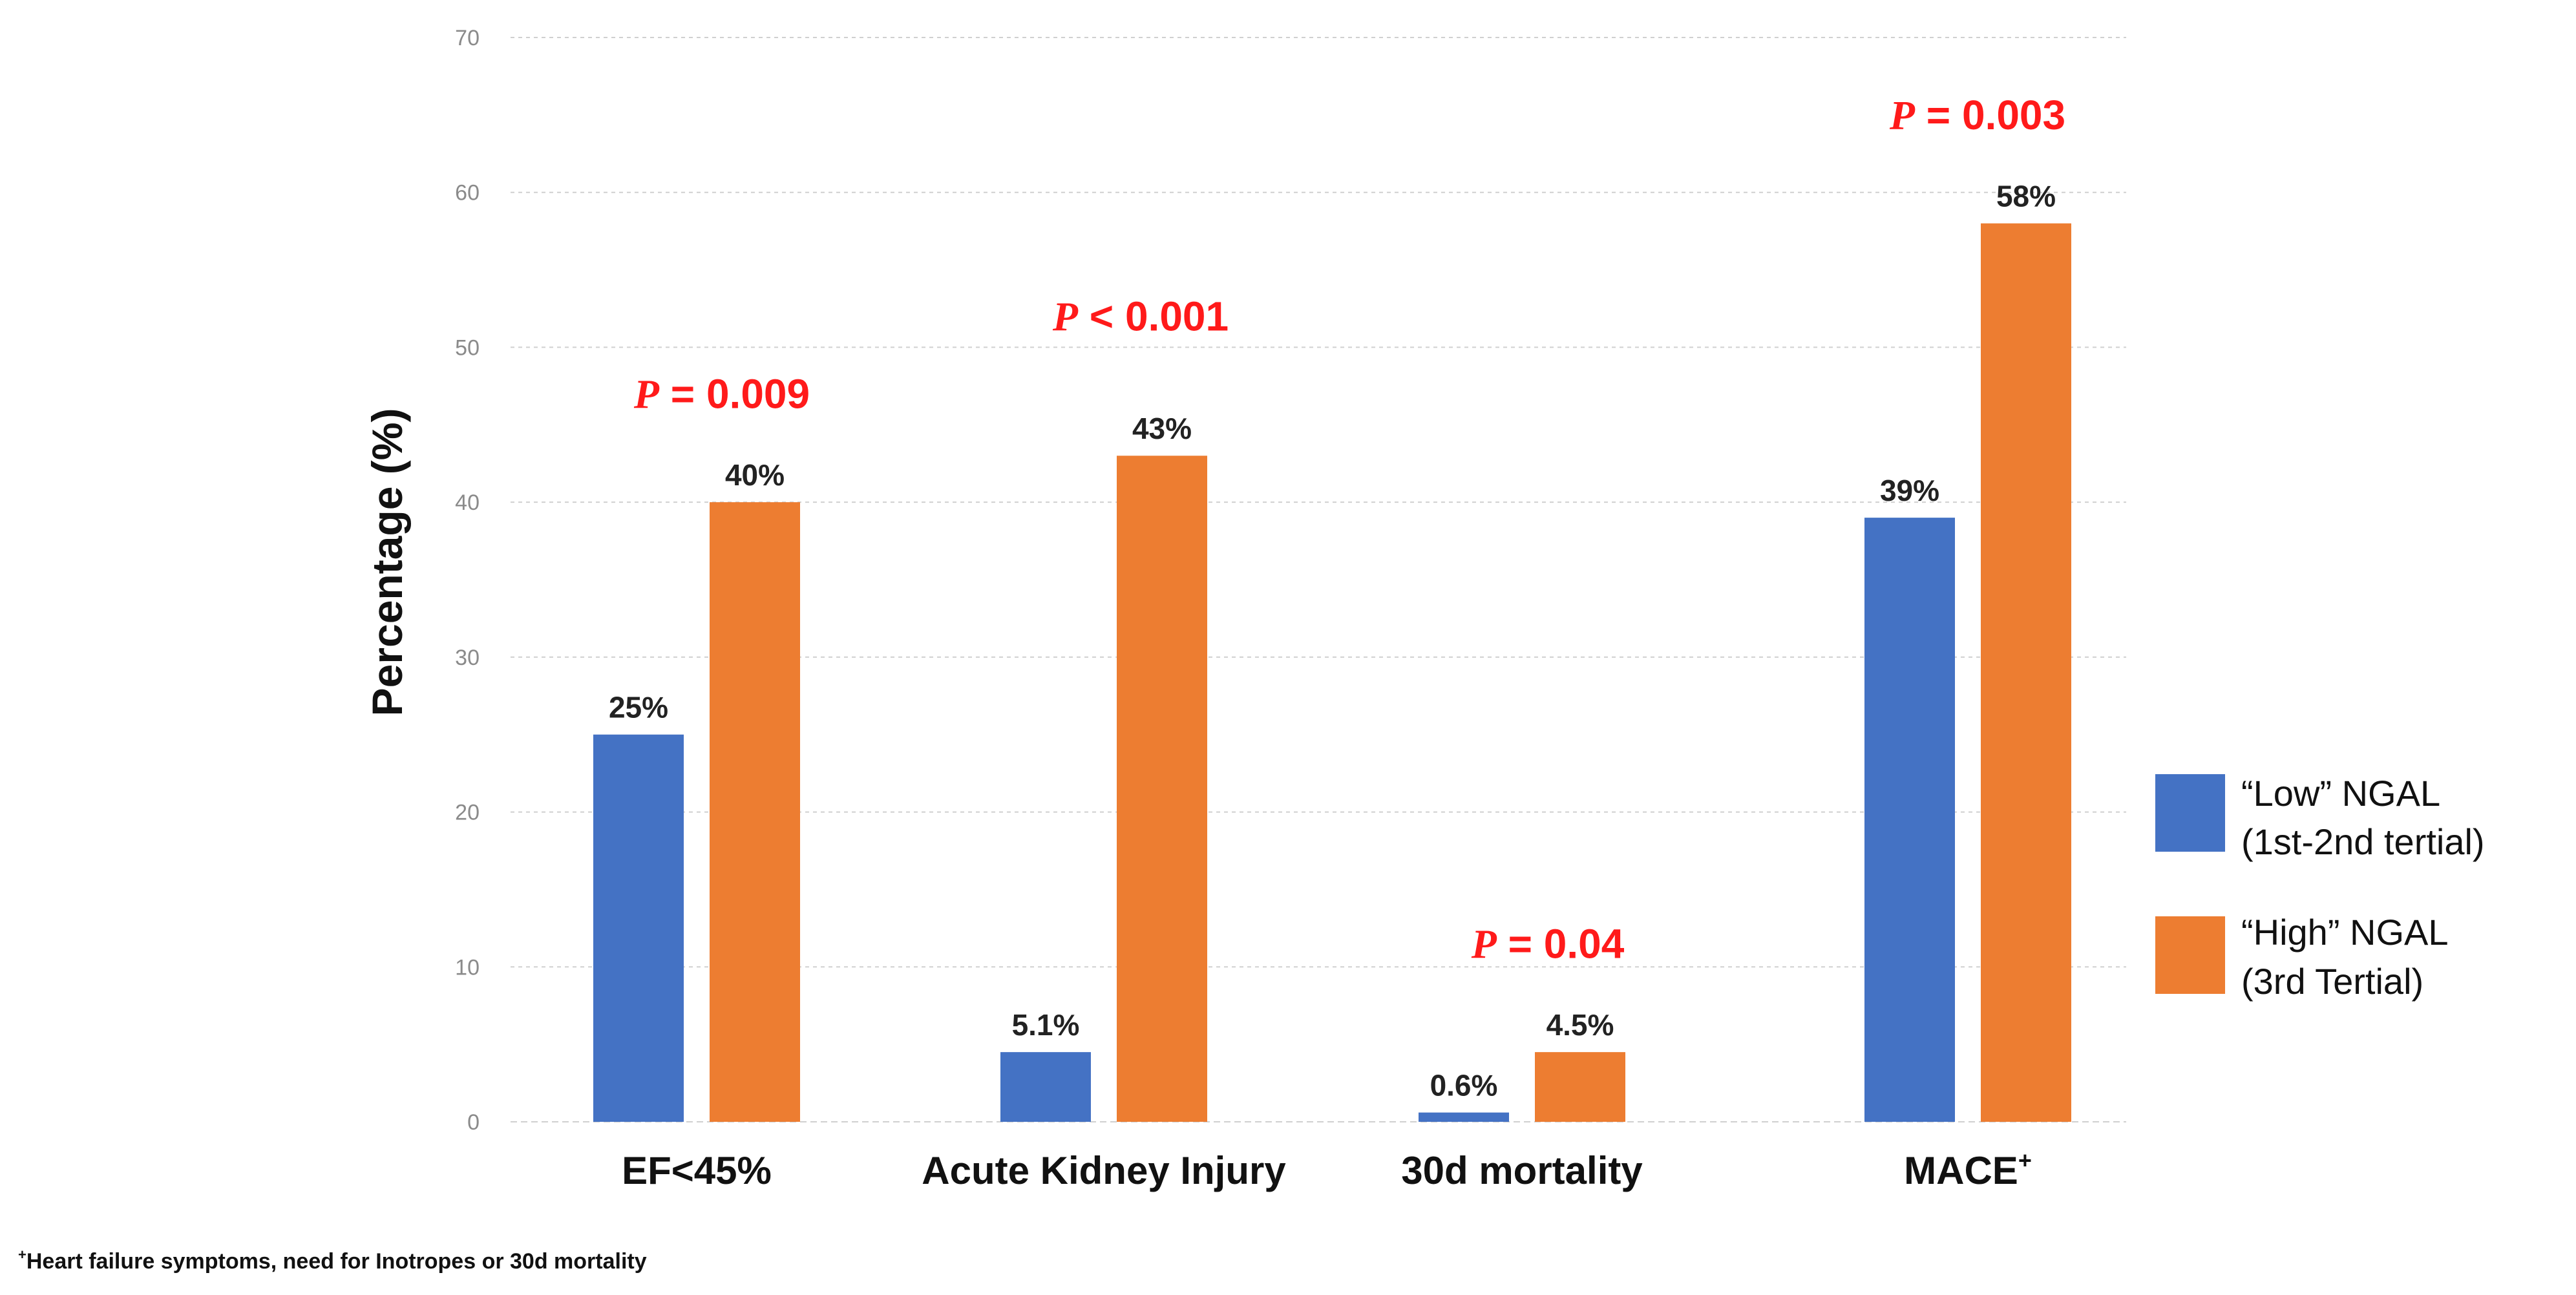 The height and width of the screenshot is (1295, 2576). What do you see at coordinates (1153, 316) in the screenshot?
I see `p-value-text: < 0.001` at bounding box center [1153, 316].